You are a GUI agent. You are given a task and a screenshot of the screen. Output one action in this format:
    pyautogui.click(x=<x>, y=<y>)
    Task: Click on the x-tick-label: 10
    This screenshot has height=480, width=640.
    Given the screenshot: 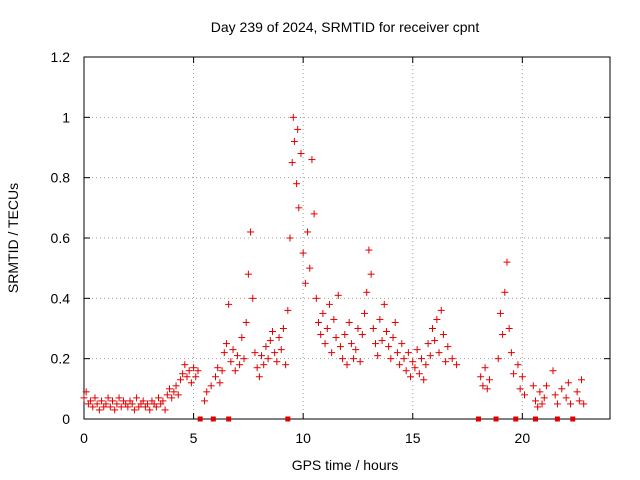 What is the action you would take?
    pyautogui.click(x=303, y=438)
    